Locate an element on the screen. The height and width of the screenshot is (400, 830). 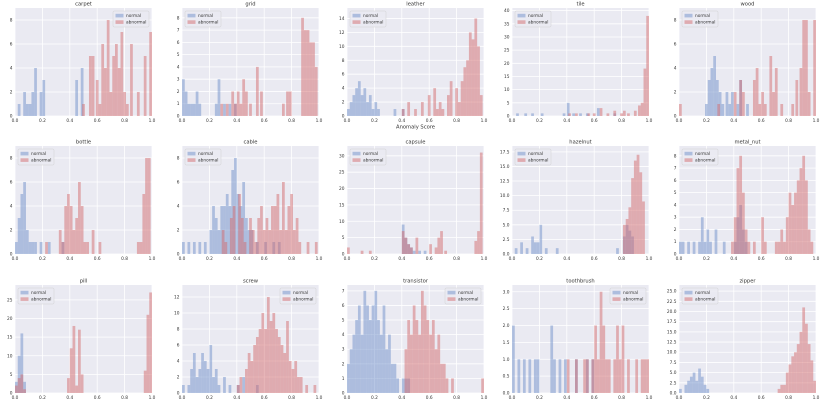
y-tick-label: 15 is located at coordinates (10, 338).